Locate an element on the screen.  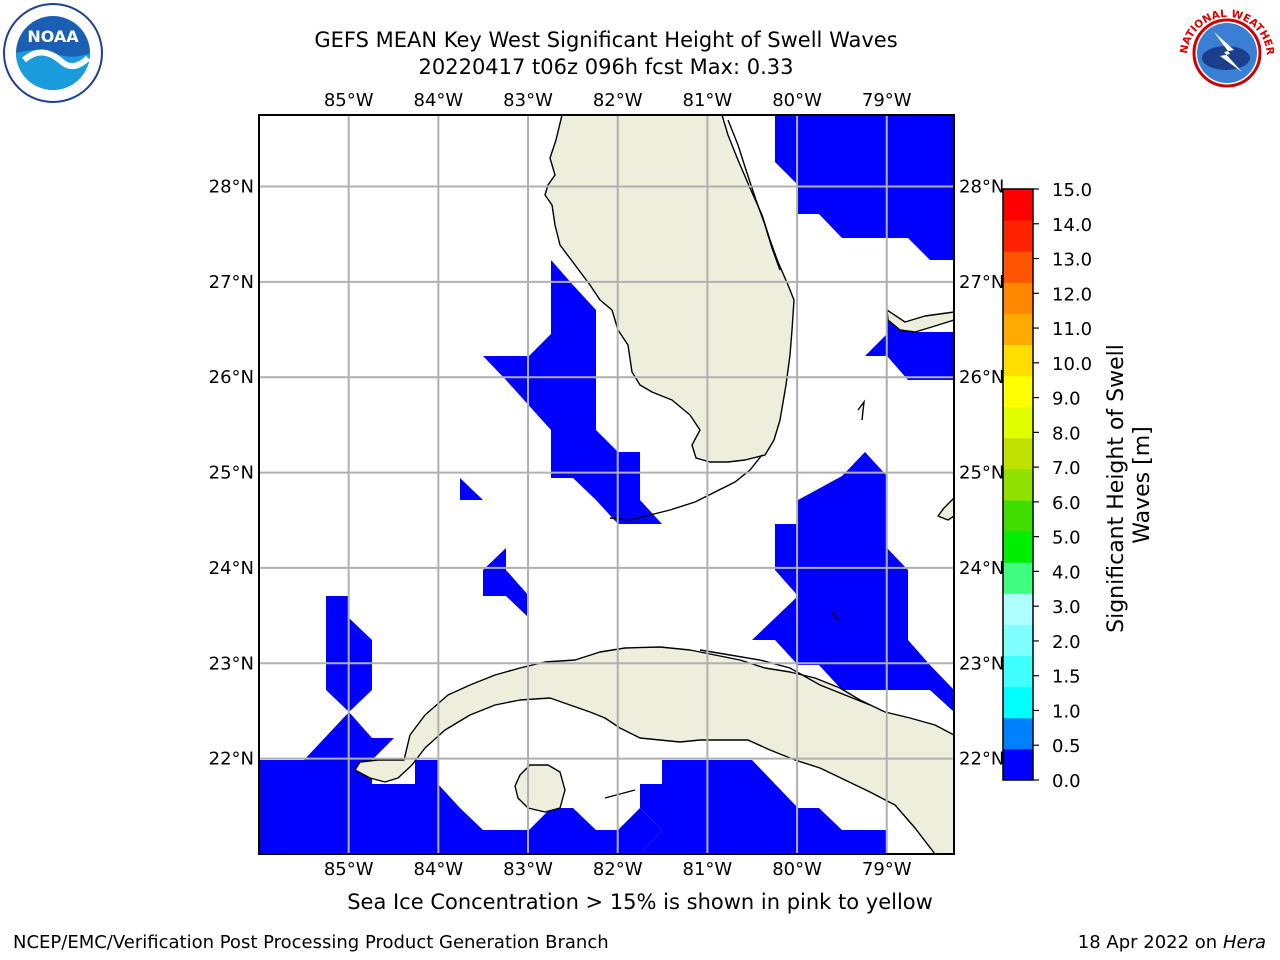
florida-keys is located at coordinates (686, 487).